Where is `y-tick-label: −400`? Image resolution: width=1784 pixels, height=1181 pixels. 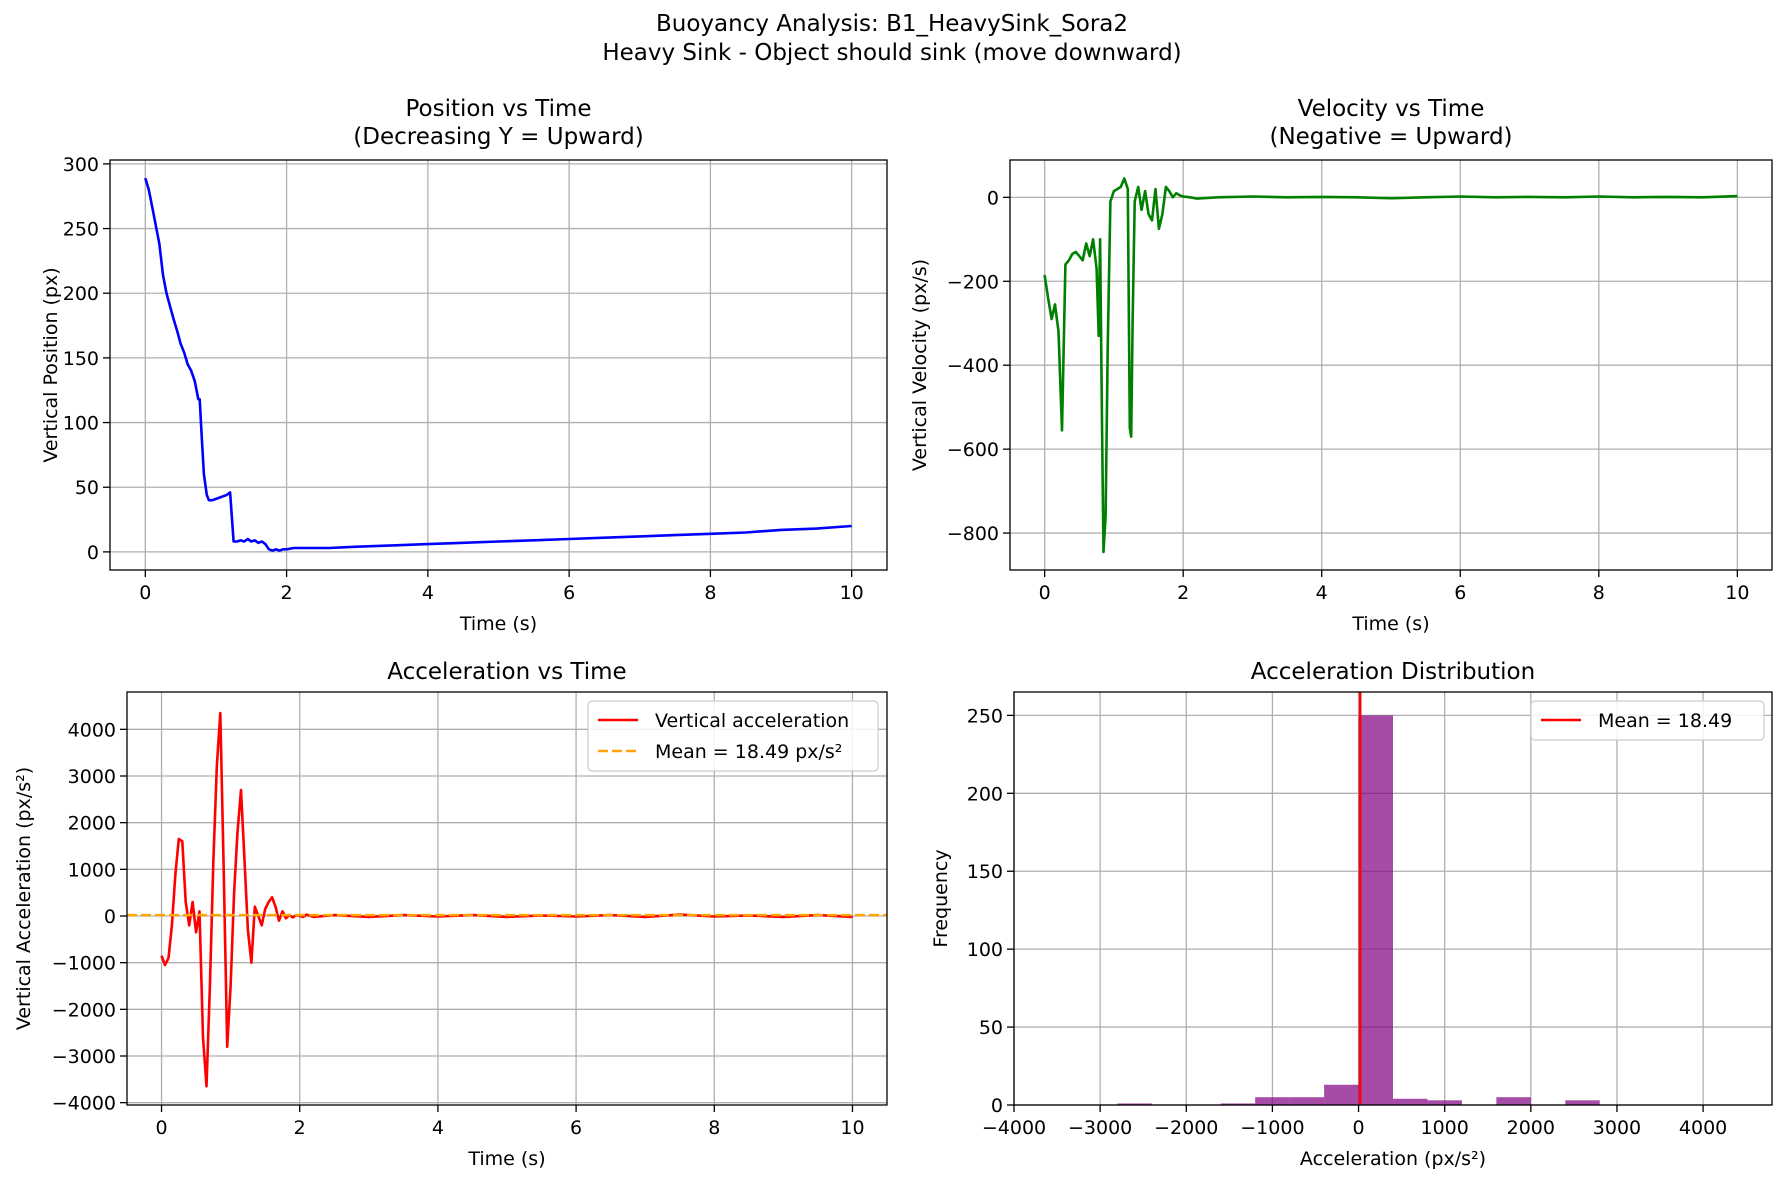 y-tick-label: −400 is located at coordinates (973, 366).